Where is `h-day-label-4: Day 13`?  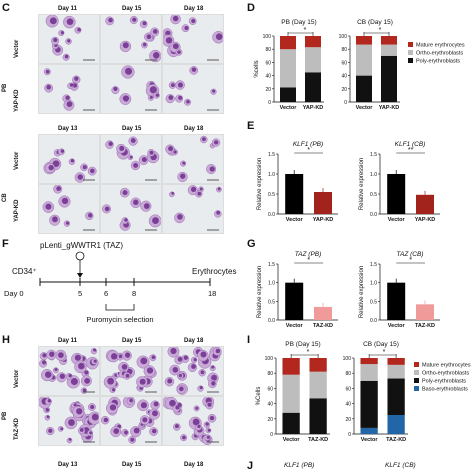 h-day-label-4: Day 13 is located at coordinates (68, 465).